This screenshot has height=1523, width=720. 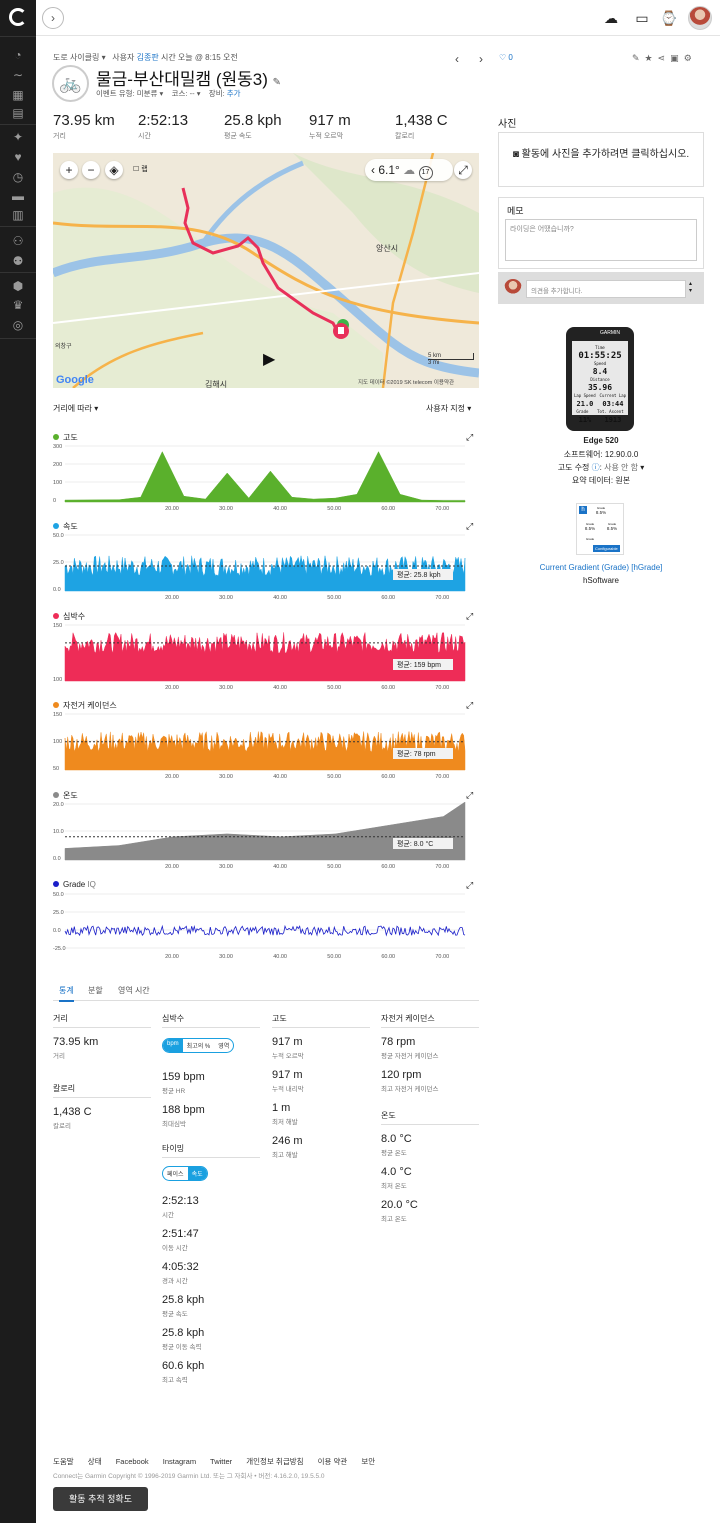 I want to click on unit-percent-max: 최고의 %, so click(x=198, y=1047).